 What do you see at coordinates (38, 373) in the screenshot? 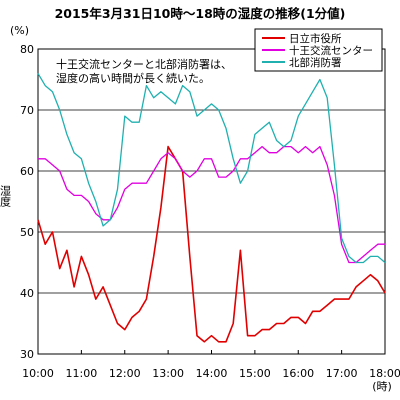
I see `x-tick-label: 10:00` at bounding box center [38, 373].